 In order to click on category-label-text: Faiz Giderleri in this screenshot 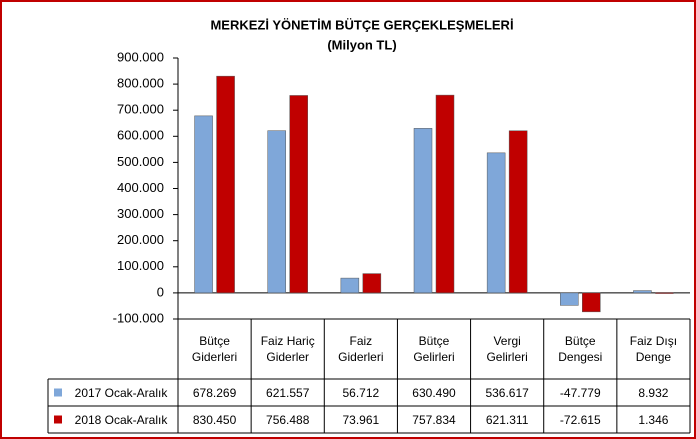, I will do `click(361, 349)`.